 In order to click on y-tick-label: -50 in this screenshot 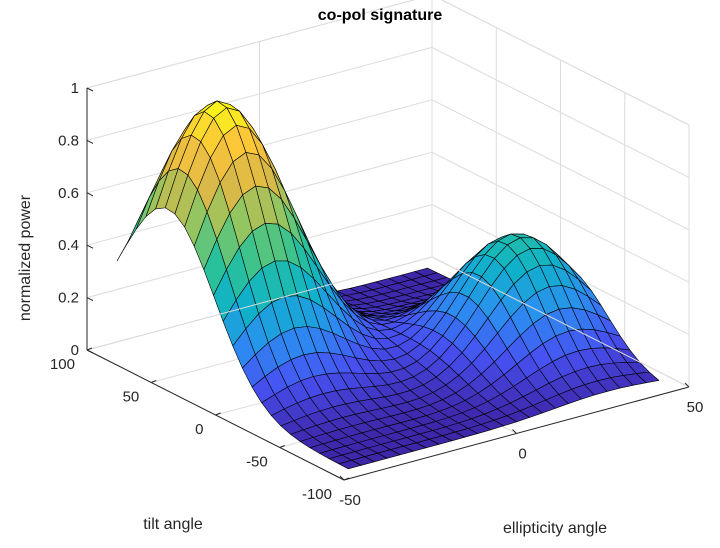, I will do `click(257, 462)`.